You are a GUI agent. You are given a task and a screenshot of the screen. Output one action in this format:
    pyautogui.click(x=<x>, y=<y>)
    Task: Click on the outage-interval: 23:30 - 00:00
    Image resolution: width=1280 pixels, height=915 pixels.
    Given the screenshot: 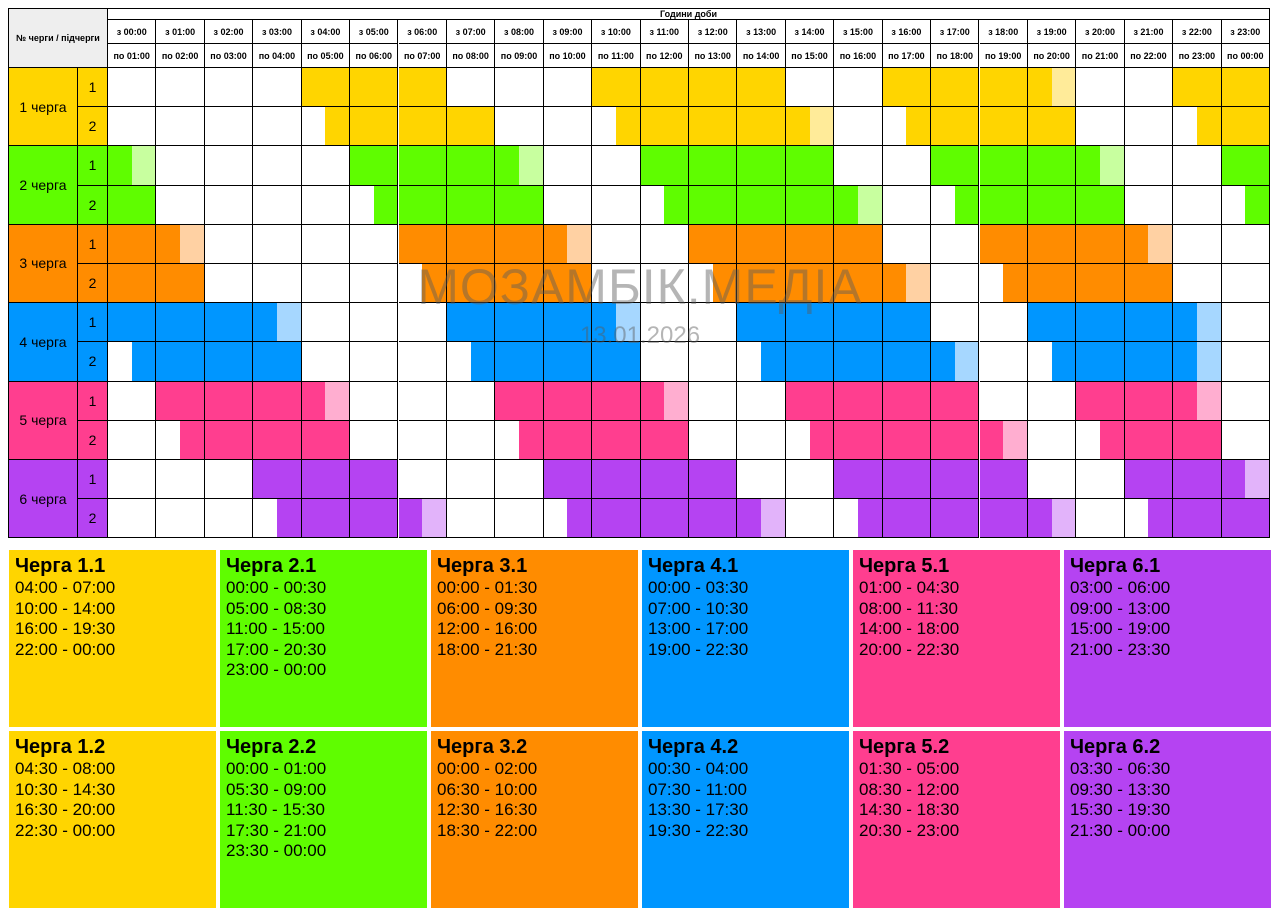 What is the action you would take?
    pyautogui.click(x=276, y=851)
    